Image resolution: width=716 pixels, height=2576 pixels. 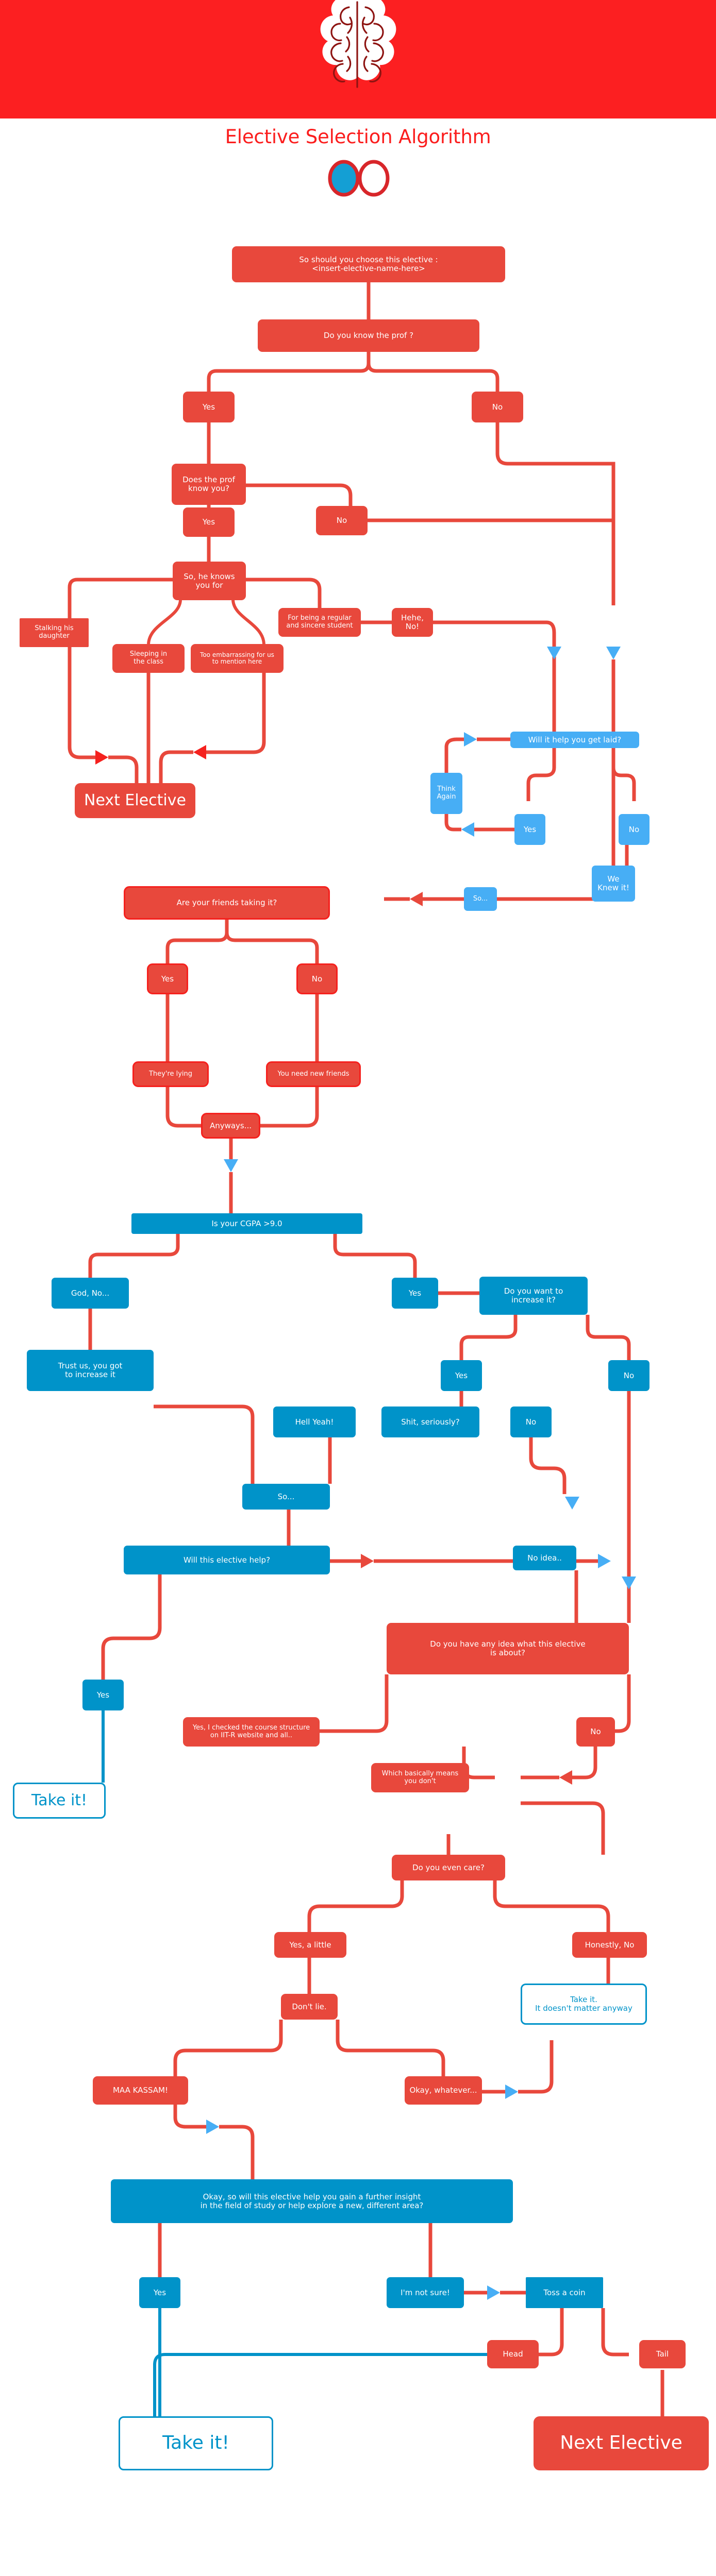 What do you see at coordinates (583, 2008) in the screenshot?
I see `node-take-it-doesnt-matter-line2: It doesn't matter anyway` at bounding box center [583, 2008].